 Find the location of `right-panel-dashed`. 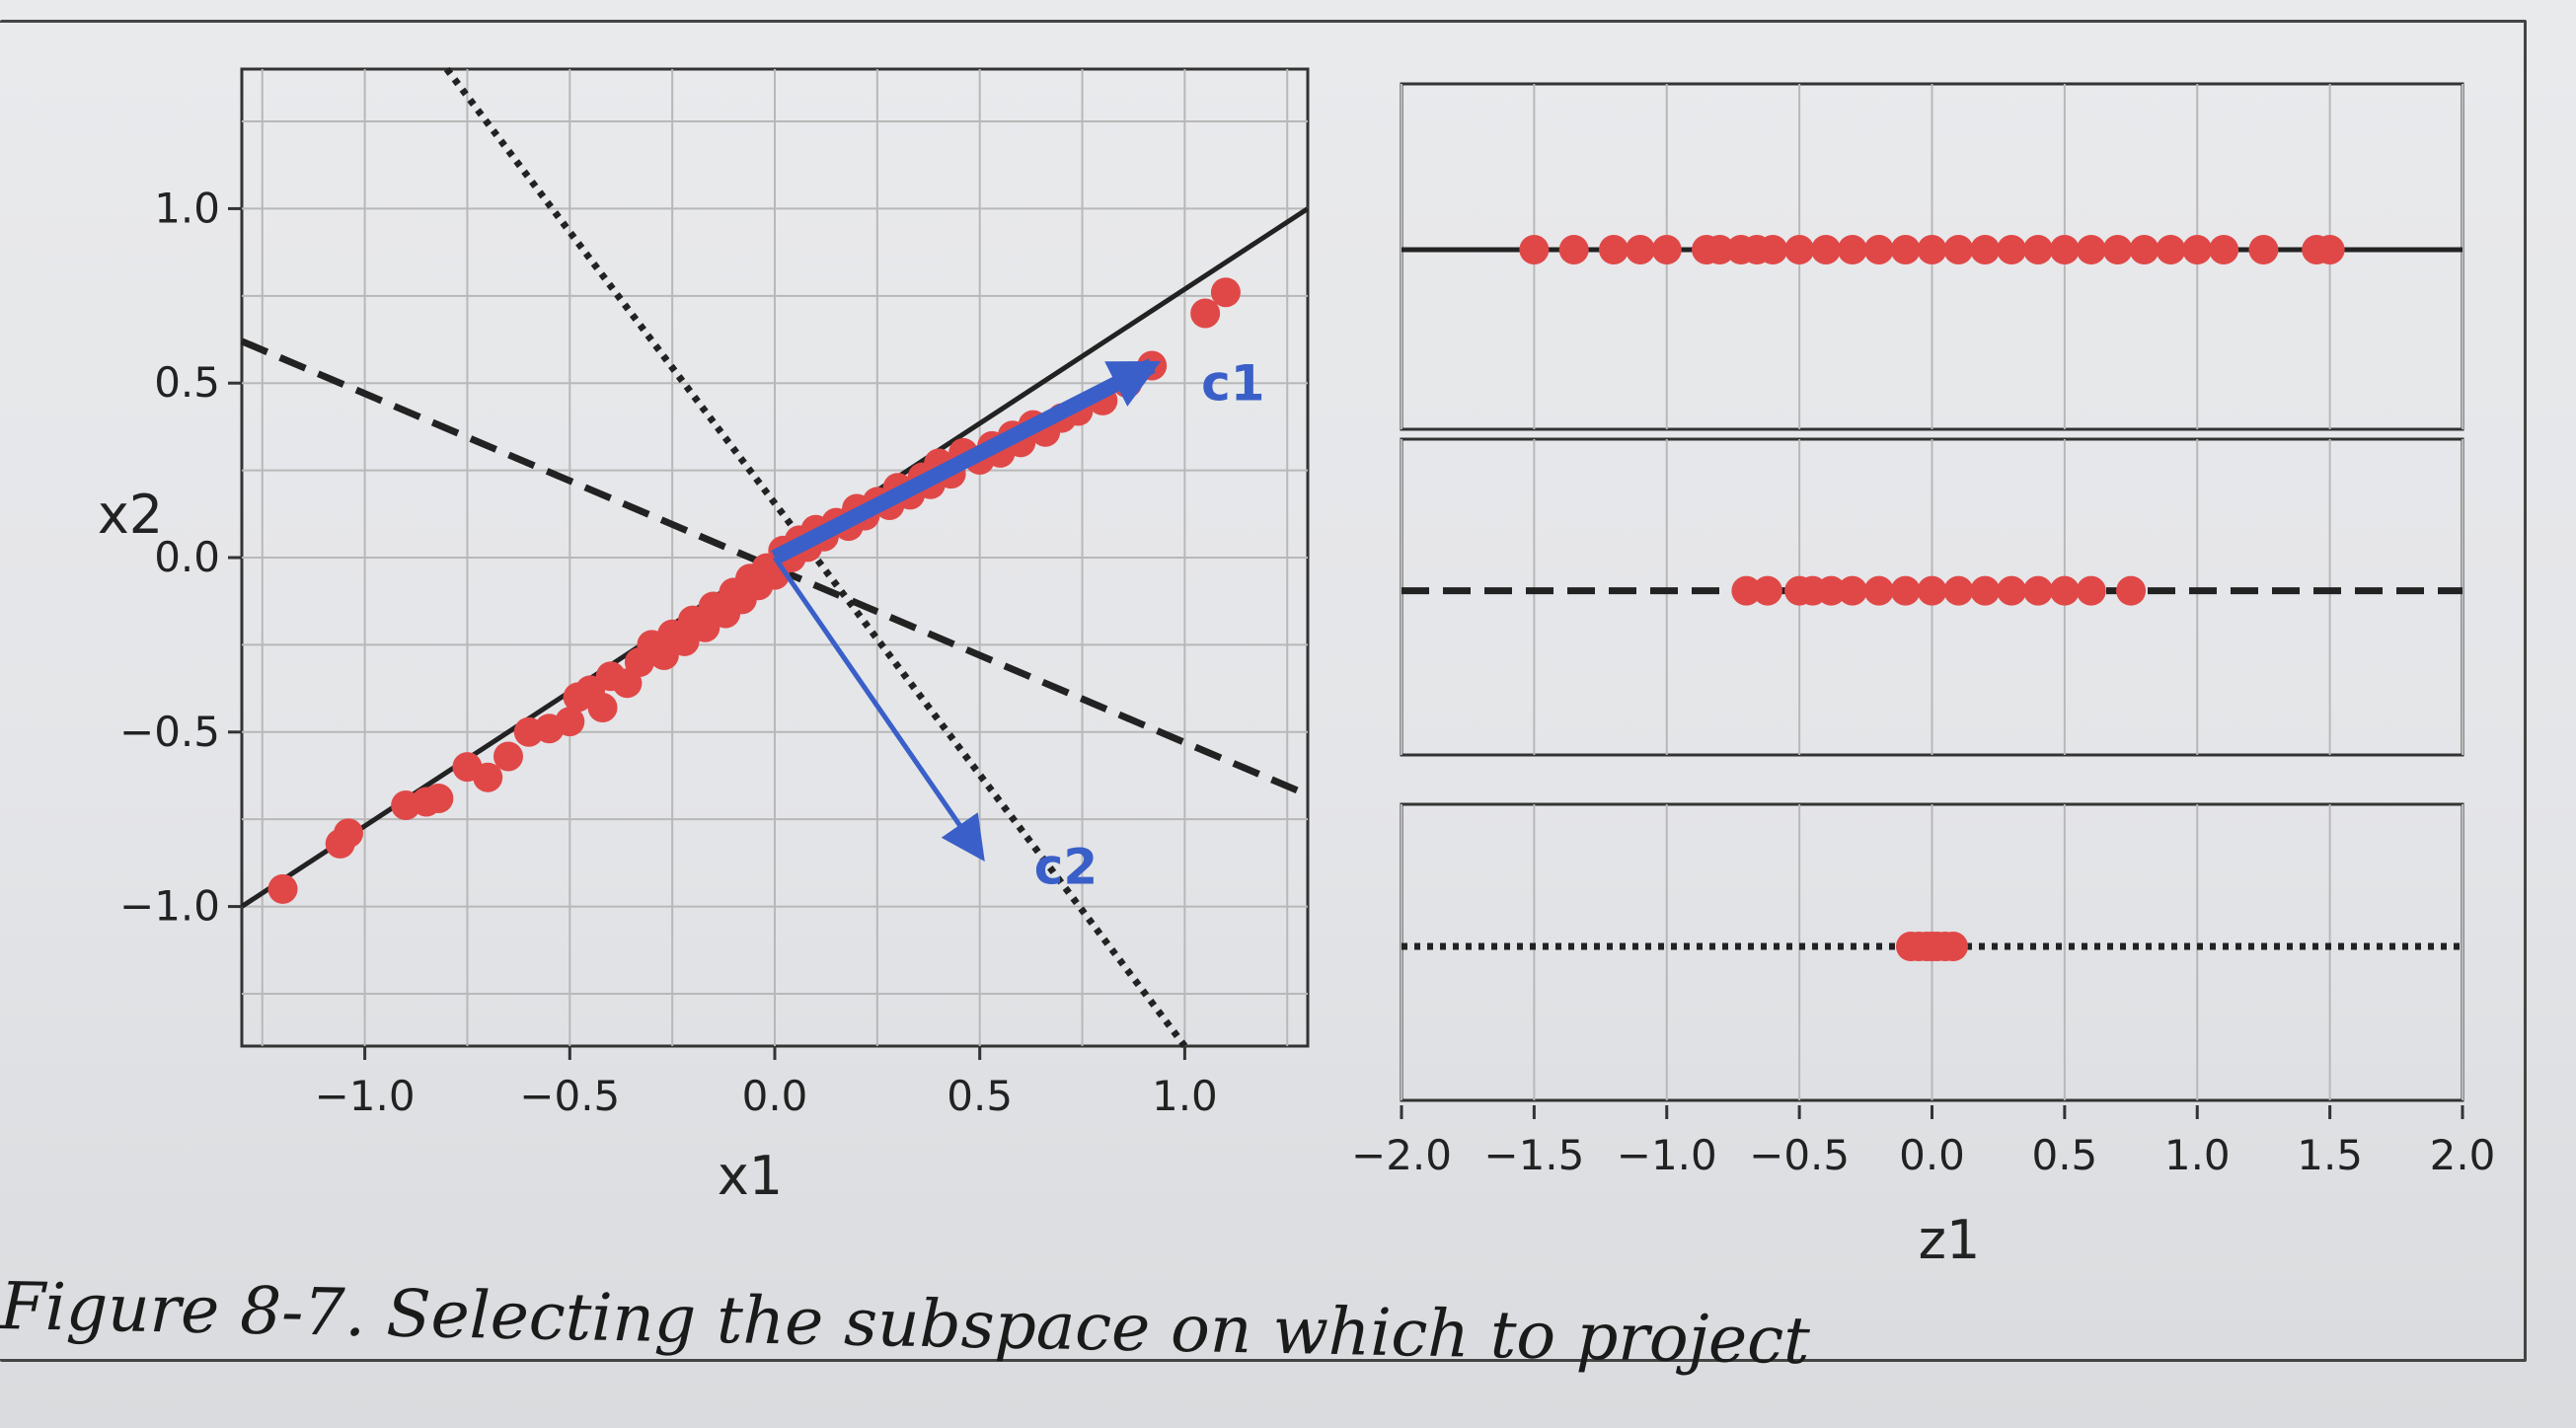

right-panel-dashed is located at coordinates (1932, 597).